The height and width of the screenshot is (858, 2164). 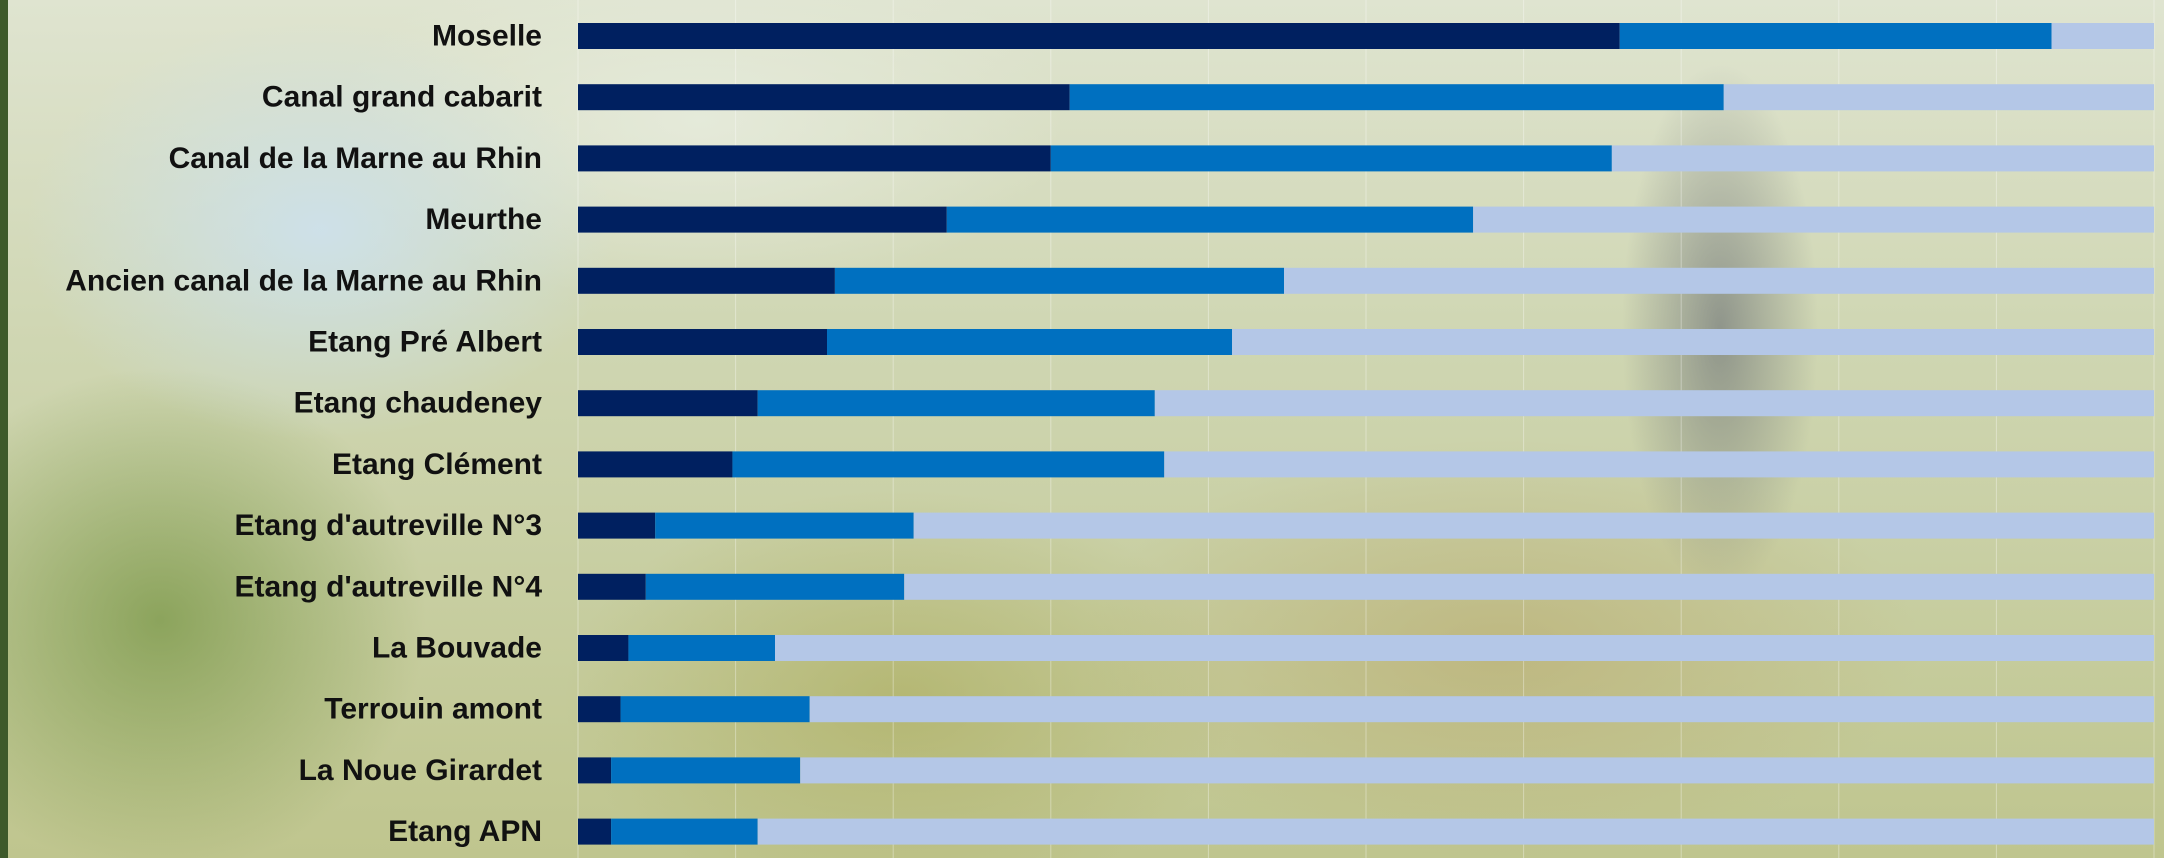 What do you see at coordinates (402, 97) in the screenshot?
I see `category-label: Canal grand cabarit` at bounding box center [402, 97].